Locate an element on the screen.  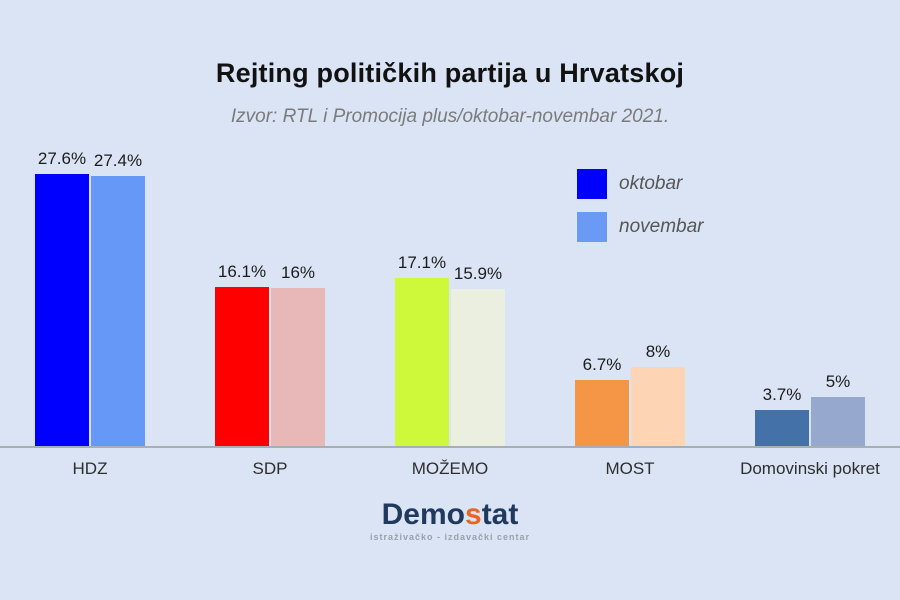
legend-label-novembar: novembar is located at coordinates (661, 226).